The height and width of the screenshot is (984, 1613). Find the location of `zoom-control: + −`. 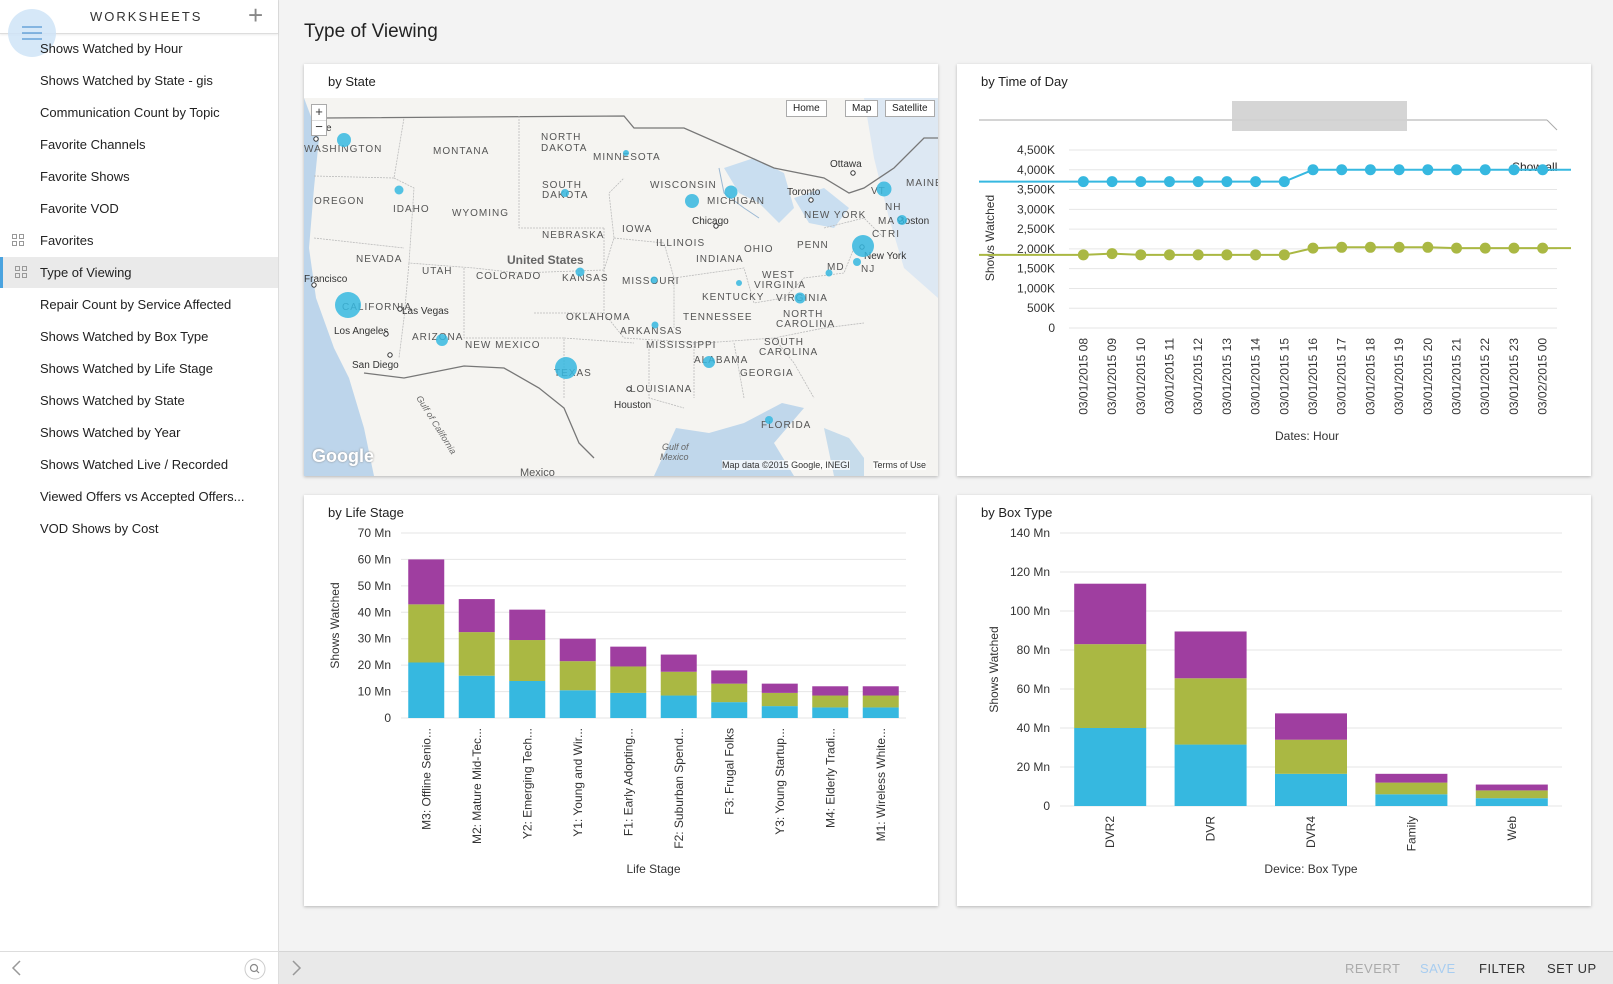

zoom-control: + − is located at coordinates (319, 120).